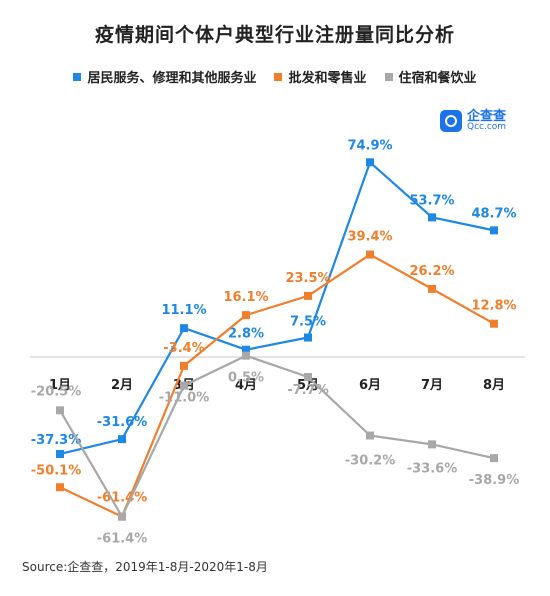 The image size is (550, 596). What do you see at coordinates (431, 200) in the screenshot?
I see `data-label: 53.7%` at bounding box center [431, 200].